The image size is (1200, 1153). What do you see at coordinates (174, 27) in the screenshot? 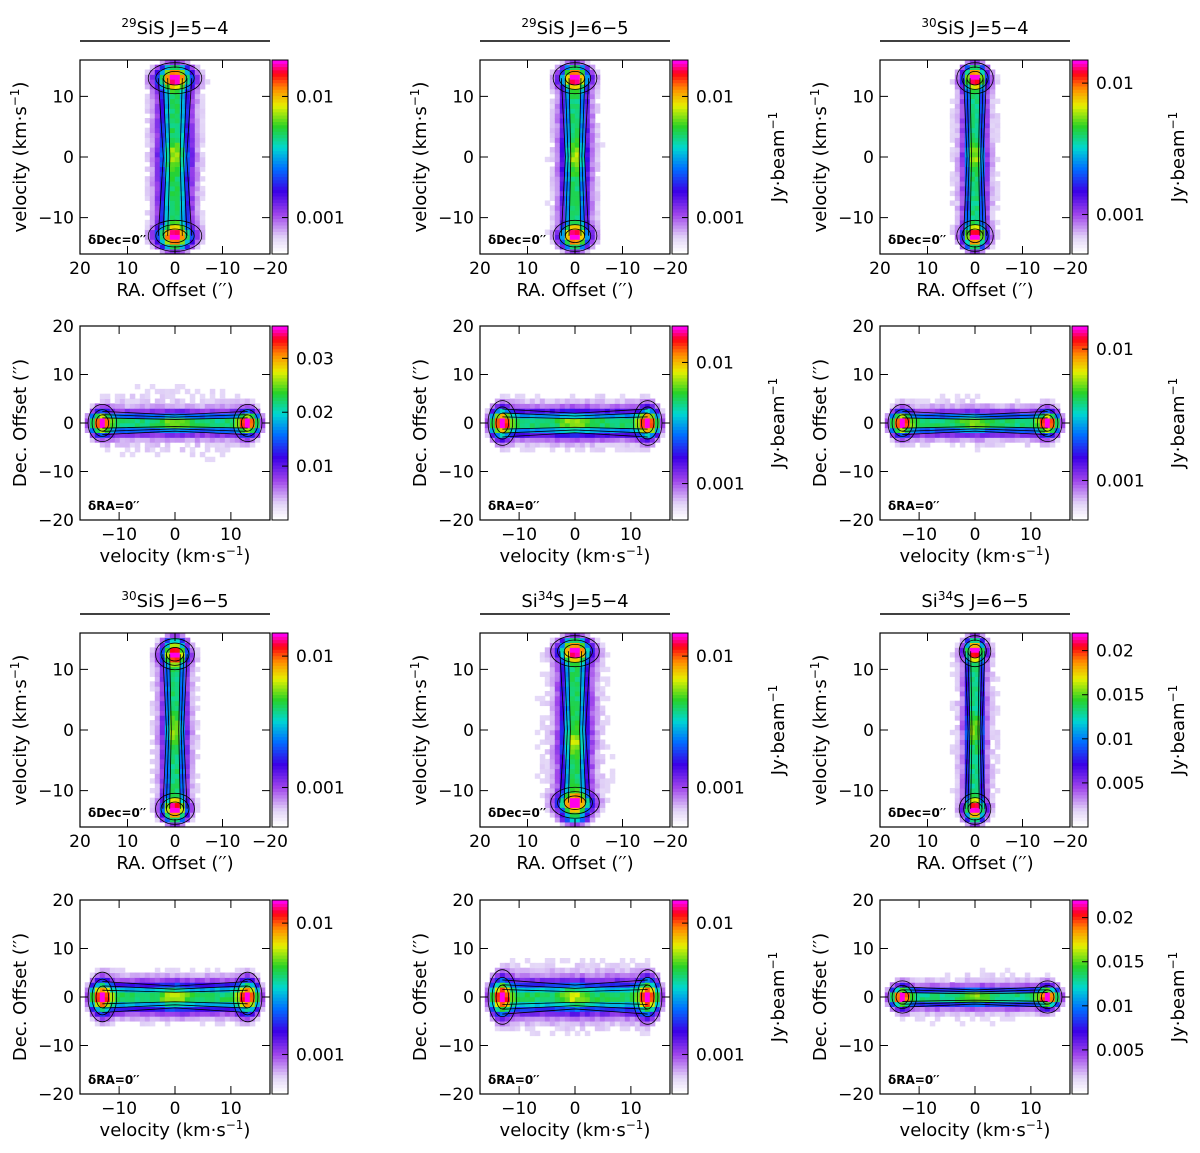
I see `panel-title: 29SiS J=5−4` at bounding box center [174, 27].